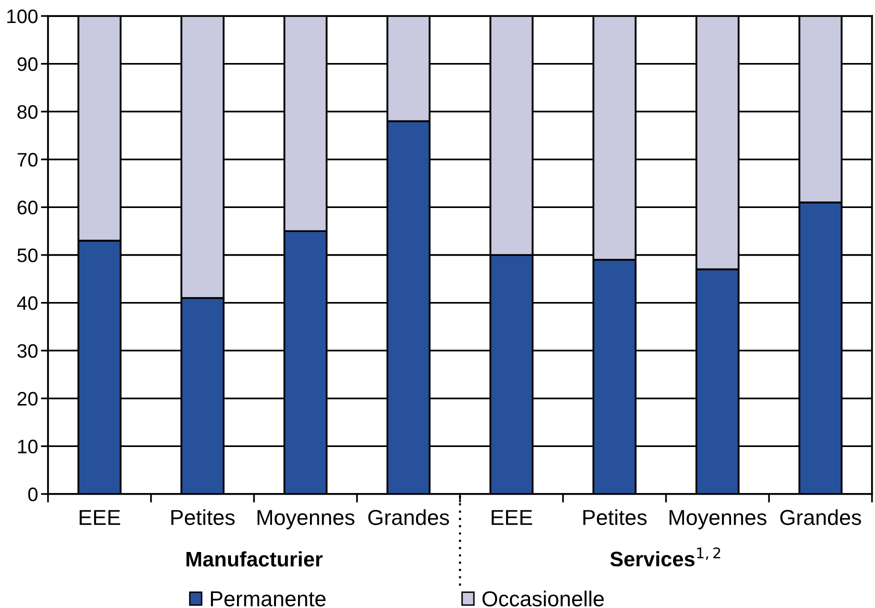 The height and width of the screenshot is (608, 875). Describe the element at coordinates (27, 255) in the screenshot. I see `y-tick-label: 50` at that location.